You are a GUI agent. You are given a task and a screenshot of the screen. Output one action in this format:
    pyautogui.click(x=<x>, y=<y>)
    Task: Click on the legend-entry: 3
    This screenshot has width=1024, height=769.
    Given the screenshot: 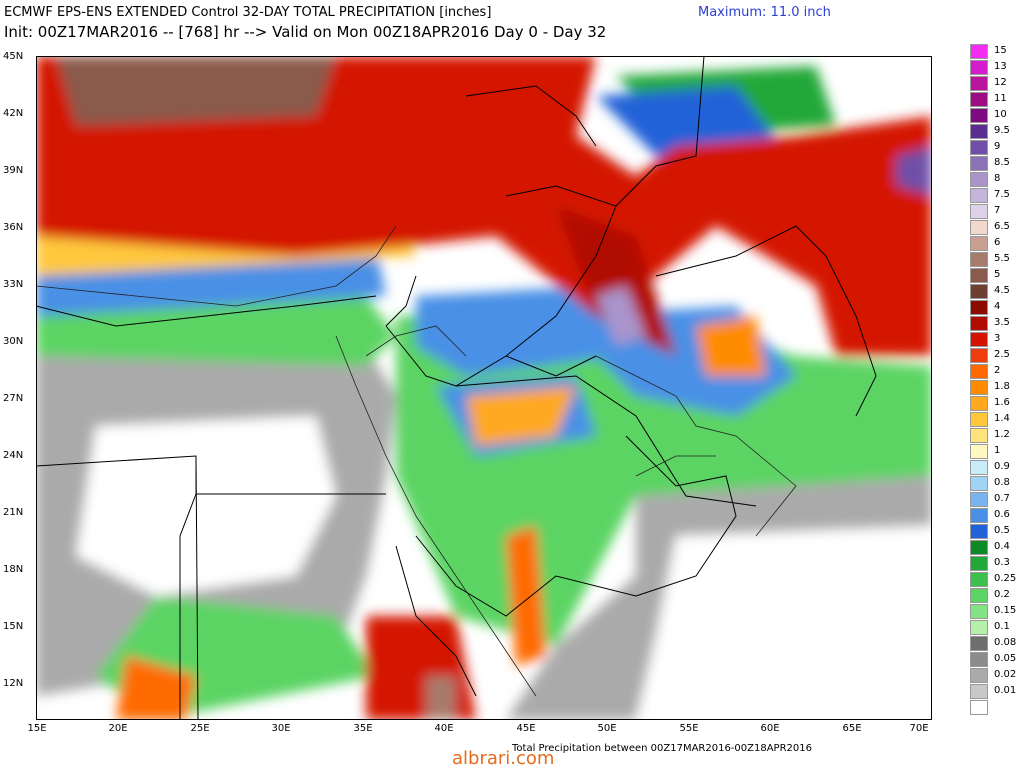 What is the action you would take?
    pyautogui.click(x=995, y=340)
    